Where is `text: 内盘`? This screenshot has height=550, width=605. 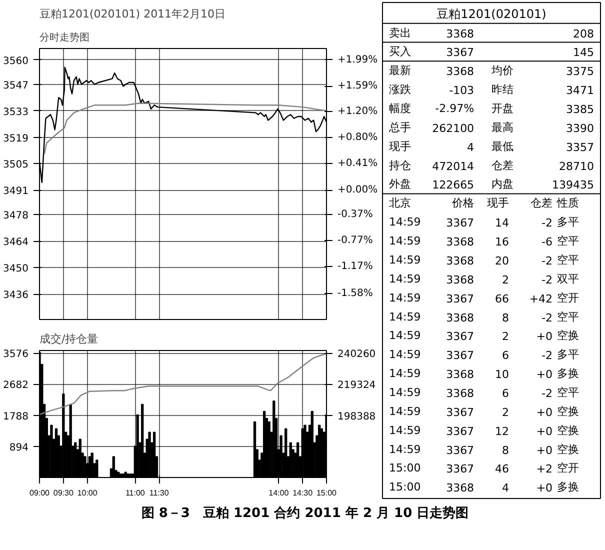
text: 内盘 is located at coordinates (503, 184).